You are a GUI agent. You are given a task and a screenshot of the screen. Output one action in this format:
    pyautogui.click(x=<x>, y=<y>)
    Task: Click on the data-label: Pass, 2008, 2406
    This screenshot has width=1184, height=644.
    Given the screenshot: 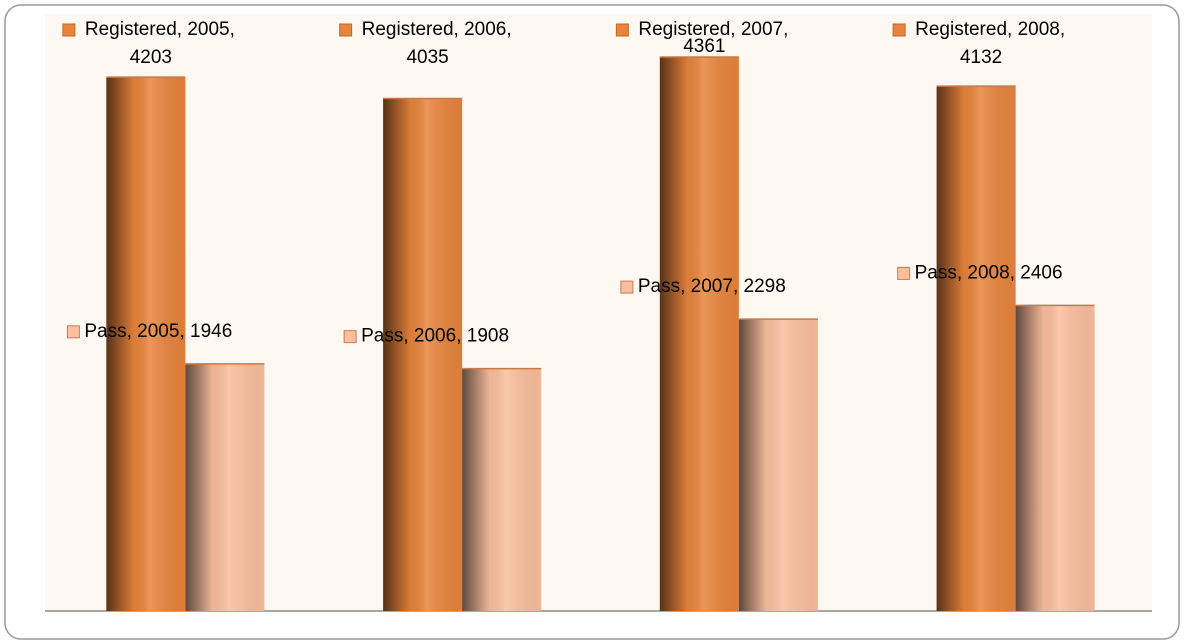 What is the action you would take?
    pyautogui.click(x=989, y=272)
    